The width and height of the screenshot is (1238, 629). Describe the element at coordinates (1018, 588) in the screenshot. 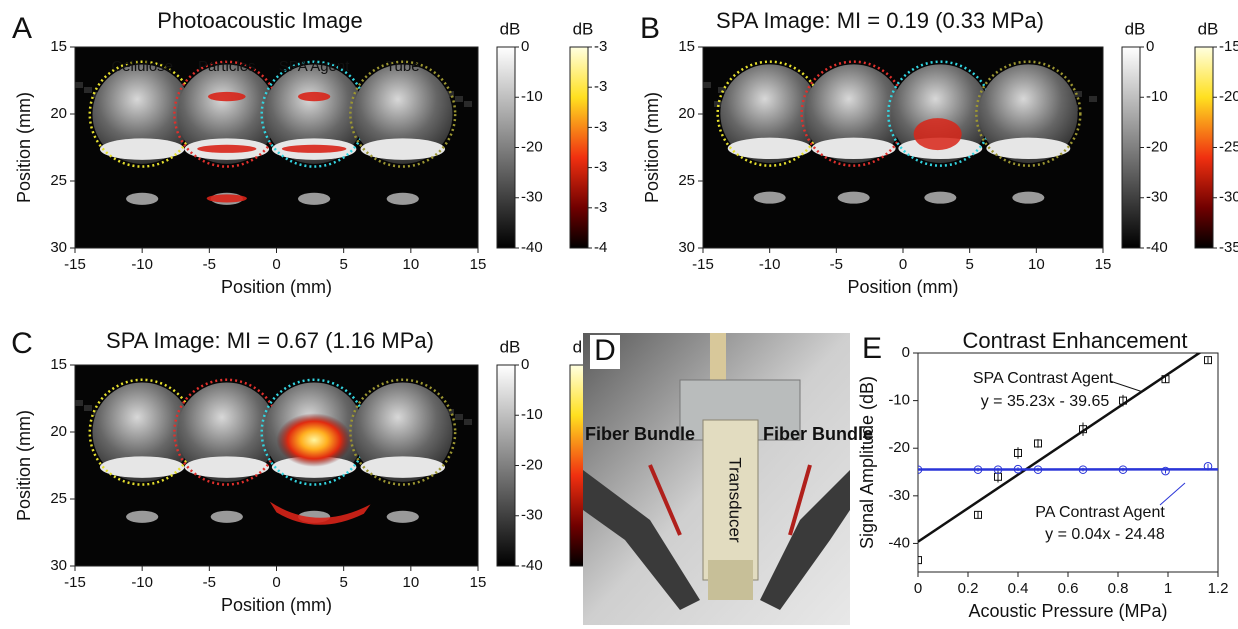

I see `x-tick-label: 0.4` at that location.